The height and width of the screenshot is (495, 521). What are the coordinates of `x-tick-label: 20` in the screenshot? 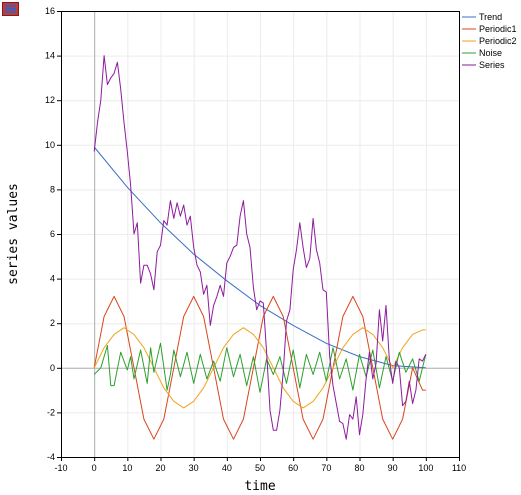 It's located at (160, 468).